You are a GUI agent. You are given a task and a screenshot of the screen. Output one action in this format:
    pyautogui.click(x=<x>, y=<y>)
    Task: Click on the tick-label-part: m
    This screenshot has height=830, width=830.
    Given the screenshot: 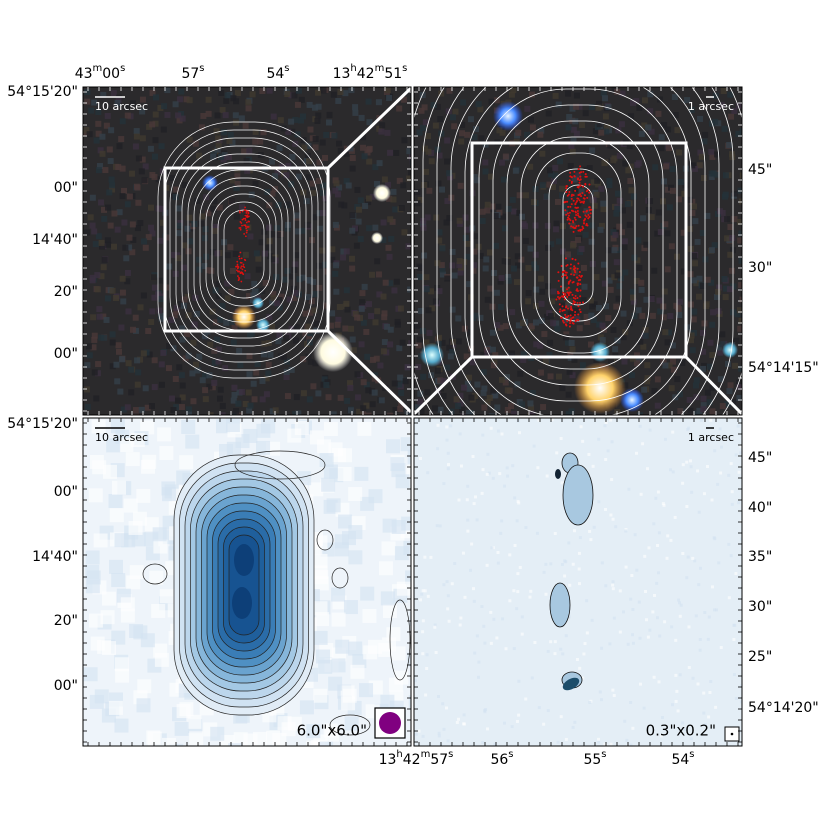 What is the action you would take?
    pyautogui.click(x=380, y=68)
    